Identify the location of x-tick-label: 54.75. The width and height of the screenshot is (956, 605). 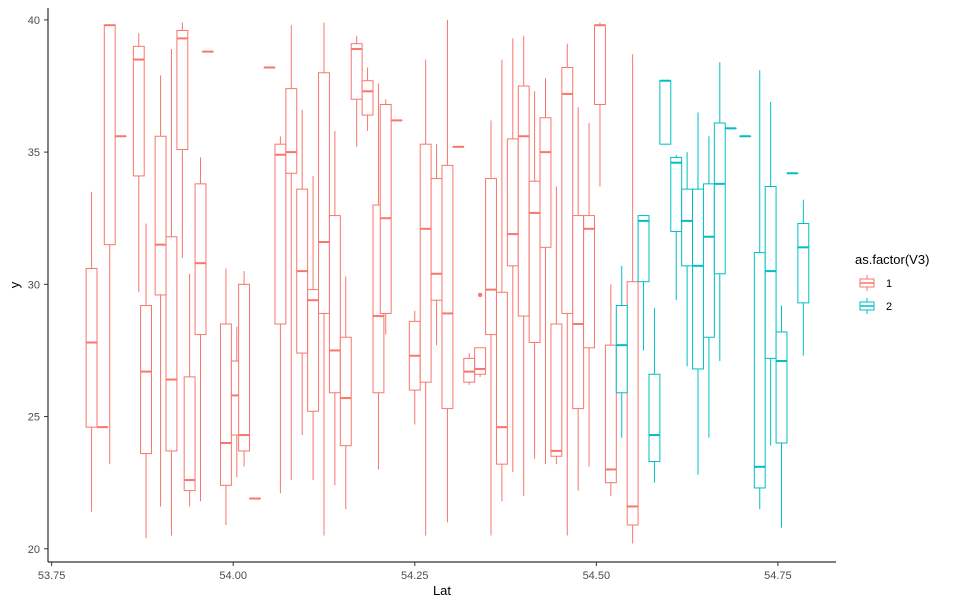
(778, 576).